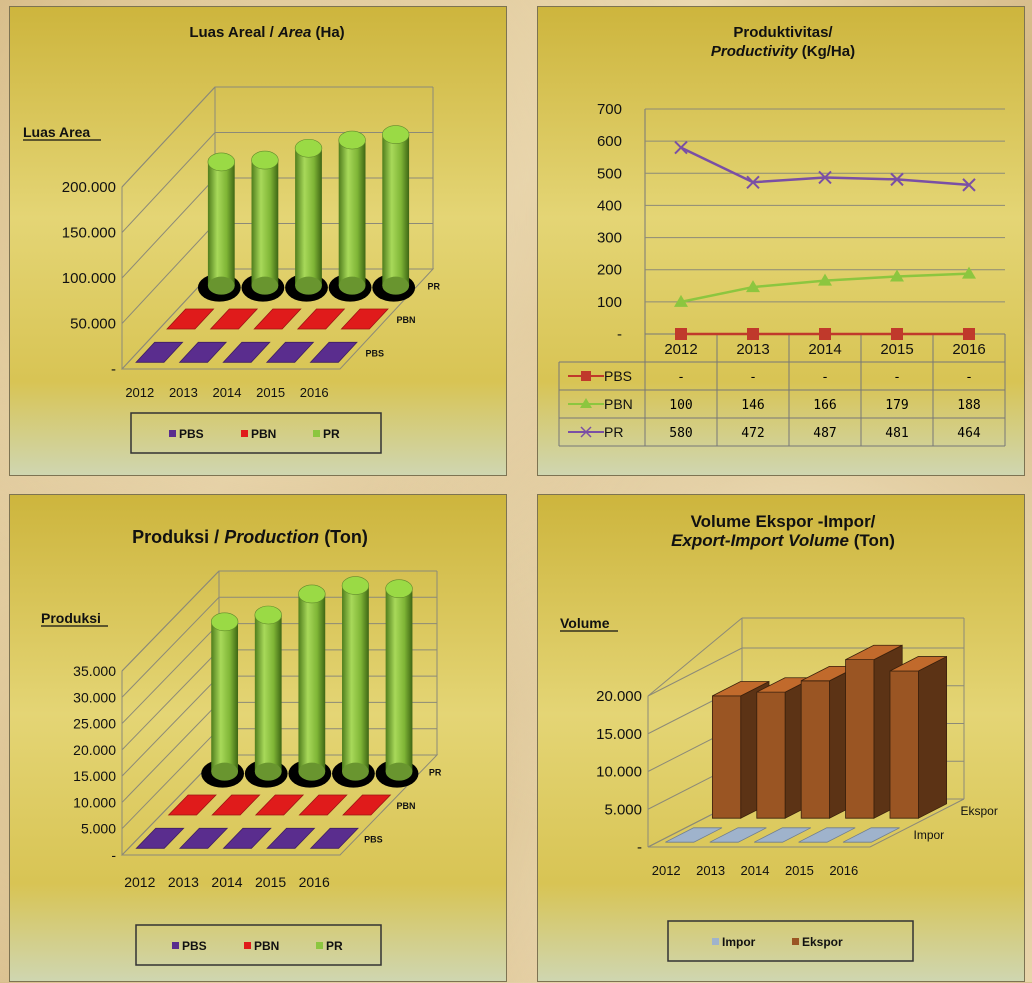 The width and height of the screenshot is (1032, 983). I want to click on data-label: 188, so click(968, 405).